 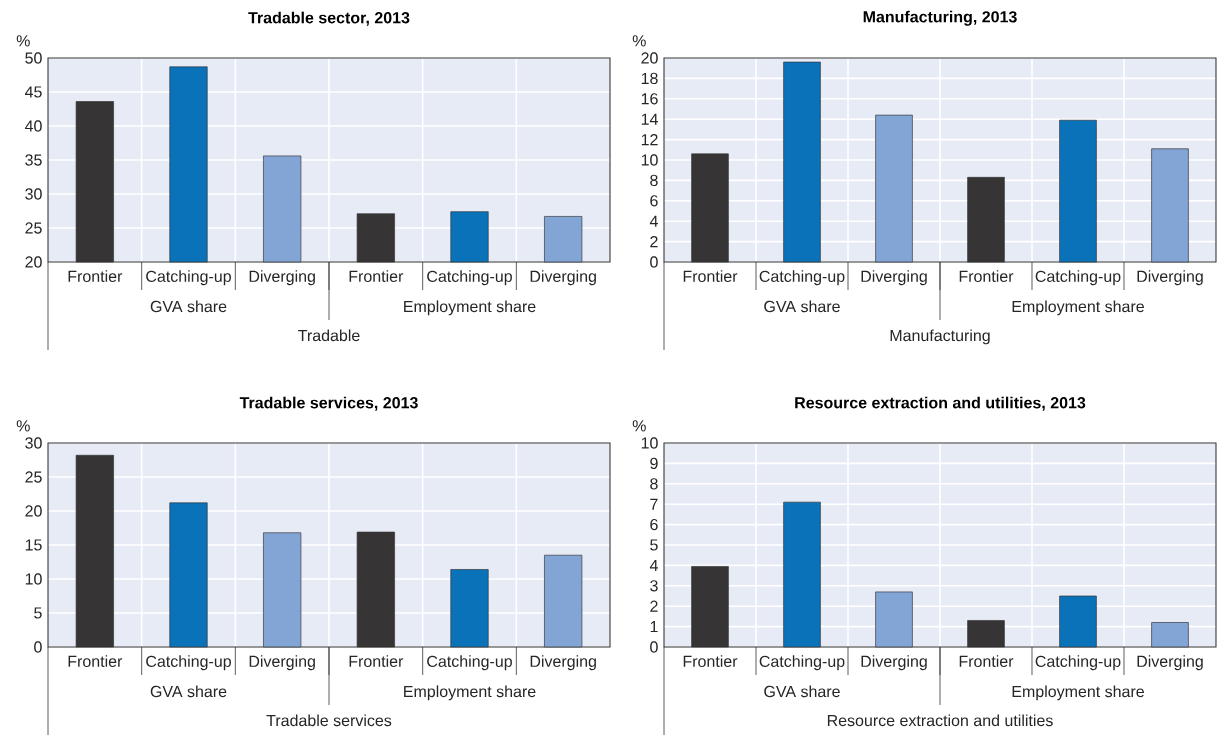 What do you see at coordinates (33, 160) in the screenshot?
I see `y-tick-label: 35` at bounding box center [33, 160].